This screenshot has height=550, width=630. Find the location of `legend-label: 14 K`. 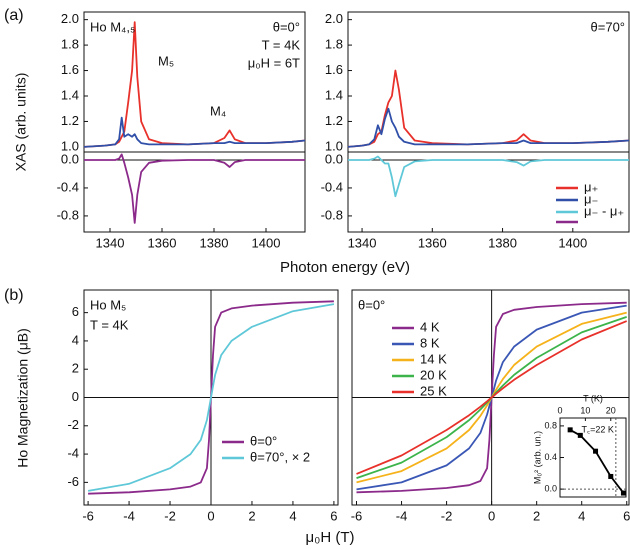

legend-label: 14 K is located at coordinates (433, 358).